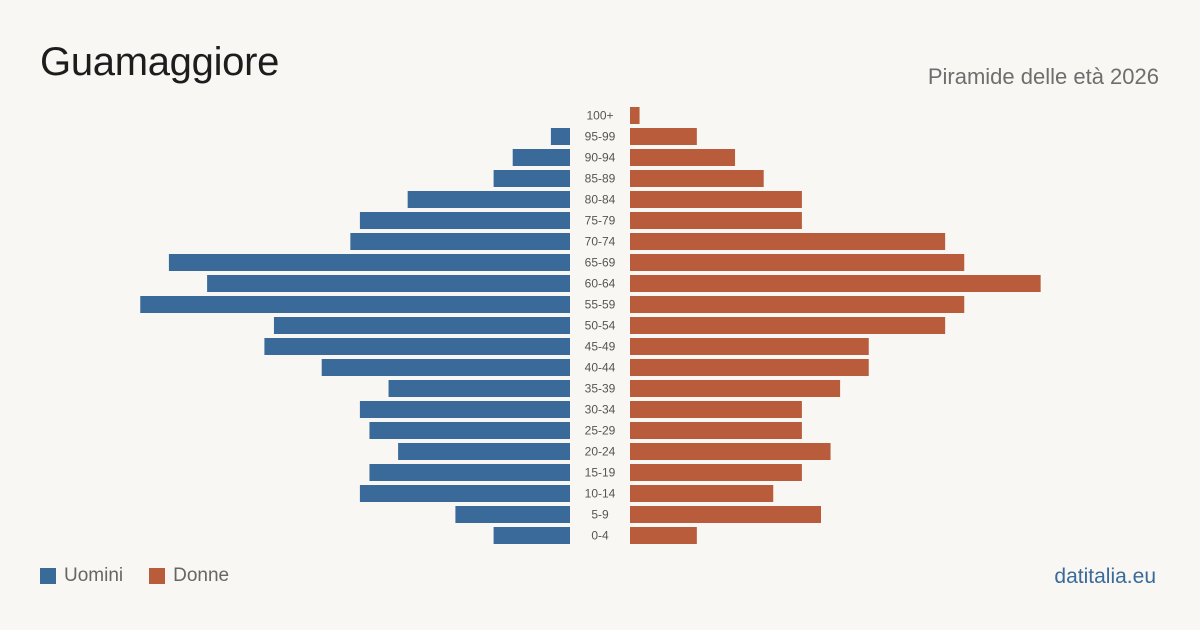  I want to click on age-group-label: 0-4, so click(600, 536).